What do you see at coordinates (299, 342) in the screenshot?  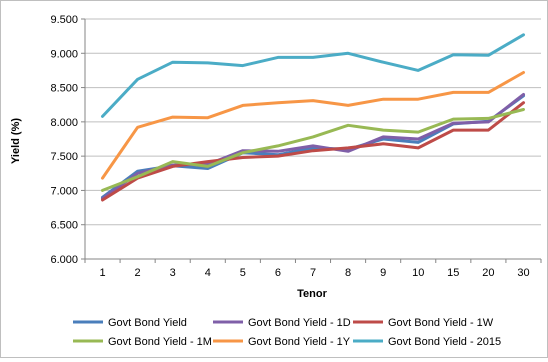 I see `legend-label: Govt Bond Yield - 1Y` at bounding box center [299, 342].